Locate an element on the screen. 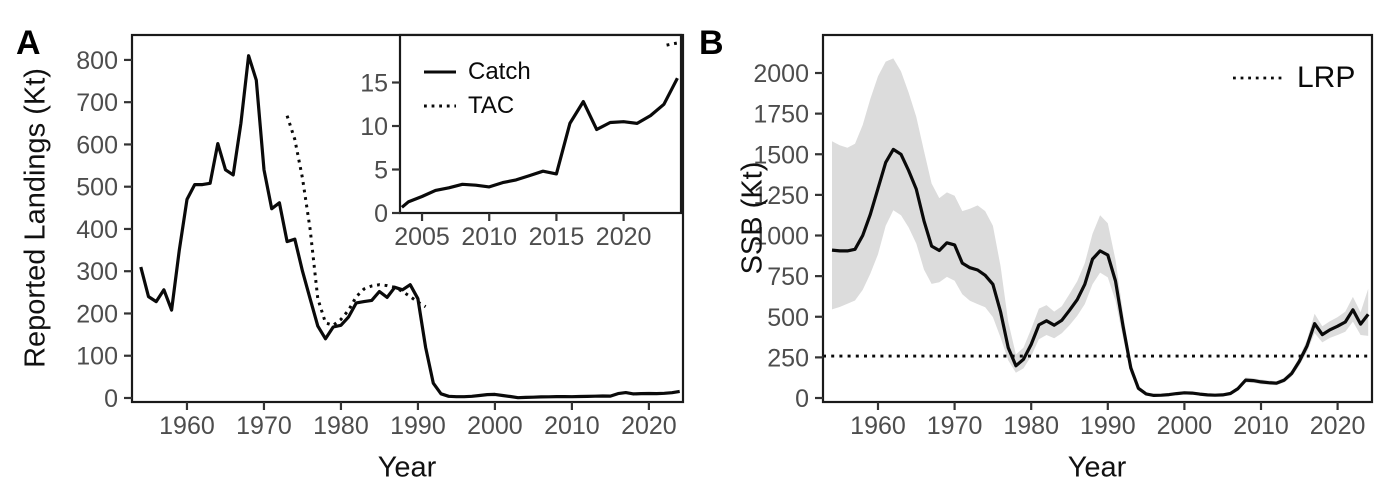 The height and width of the screenshot is (488, 1379). panel_b-y-tick-label: 1000 is located at coordinates (781, 237).